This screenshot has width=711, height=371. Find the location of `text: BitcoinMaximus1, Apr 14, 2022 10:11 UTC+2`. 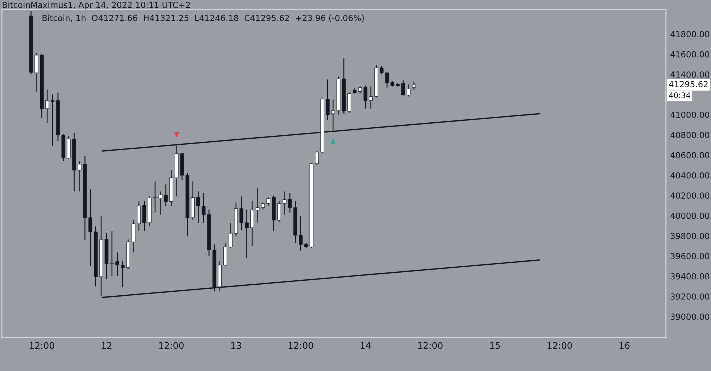

text: BitcoinMaximus1, Apr 14, 2022 10:11 UTC+2 is located at coordinates (96, 6).